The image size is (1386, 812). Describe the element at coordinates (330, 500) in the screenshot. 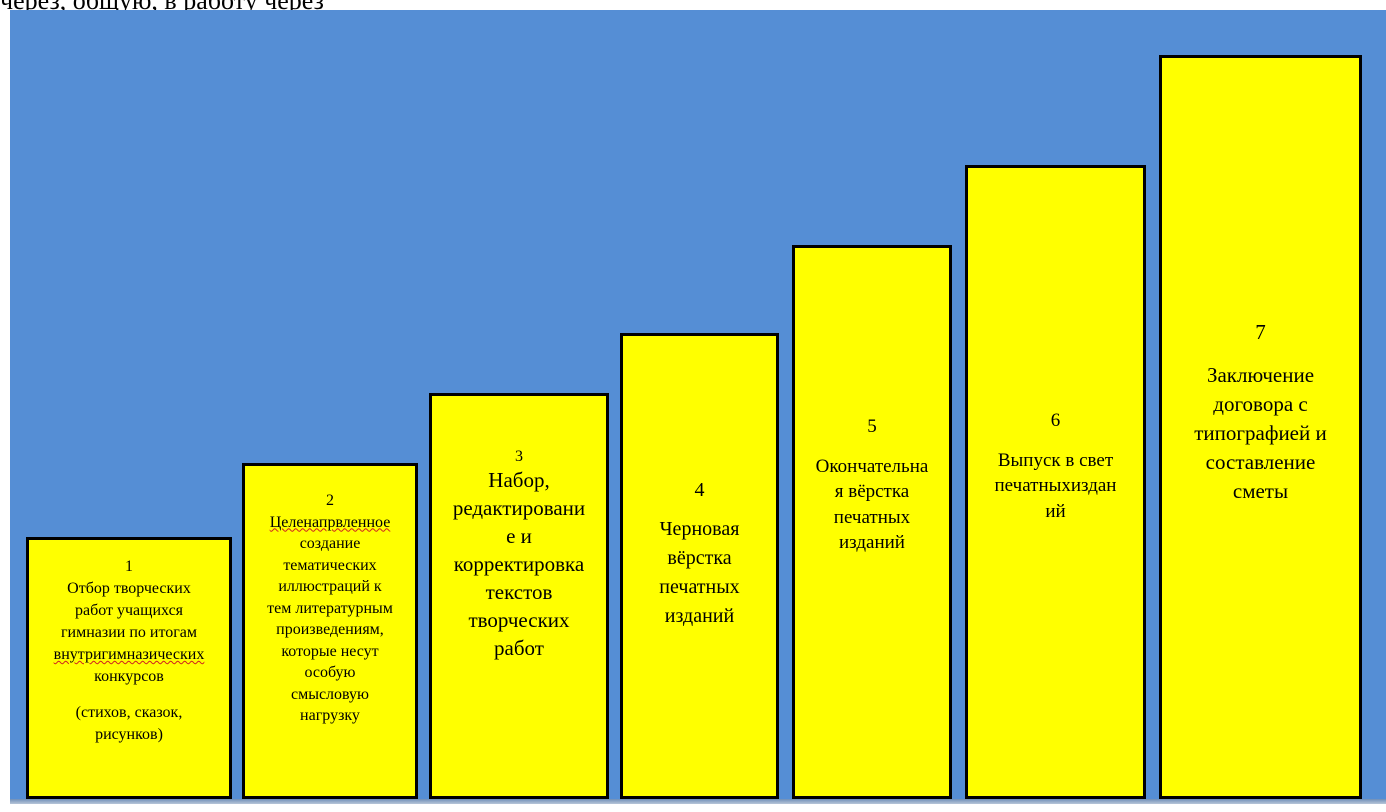

I see `step-number: 2` at that location.